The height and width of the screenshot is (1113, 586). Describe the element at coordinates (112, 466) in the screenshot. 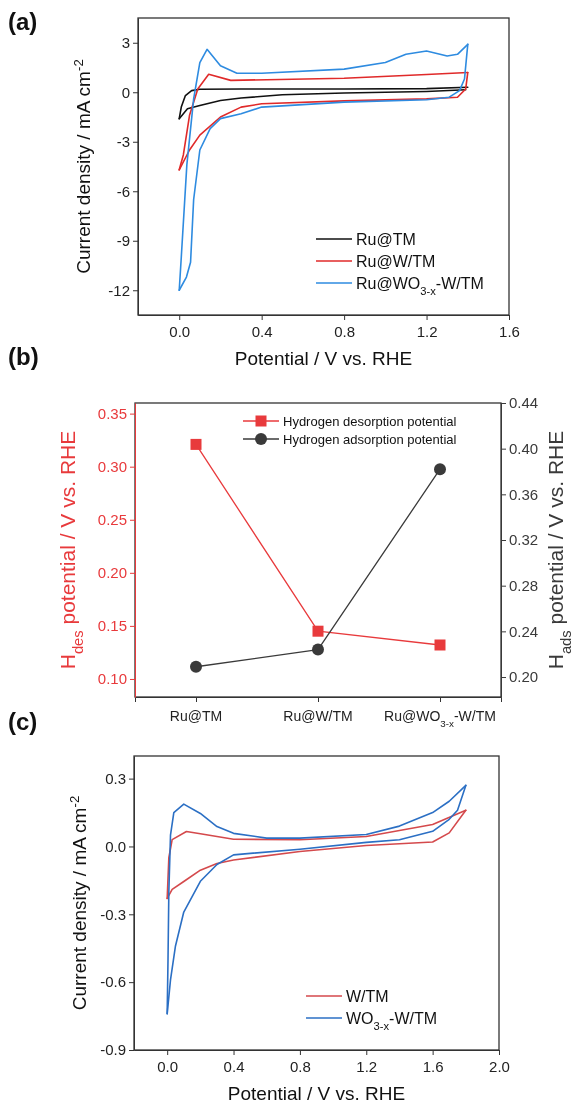

I see `y-tick-label: 0.30` at that location.